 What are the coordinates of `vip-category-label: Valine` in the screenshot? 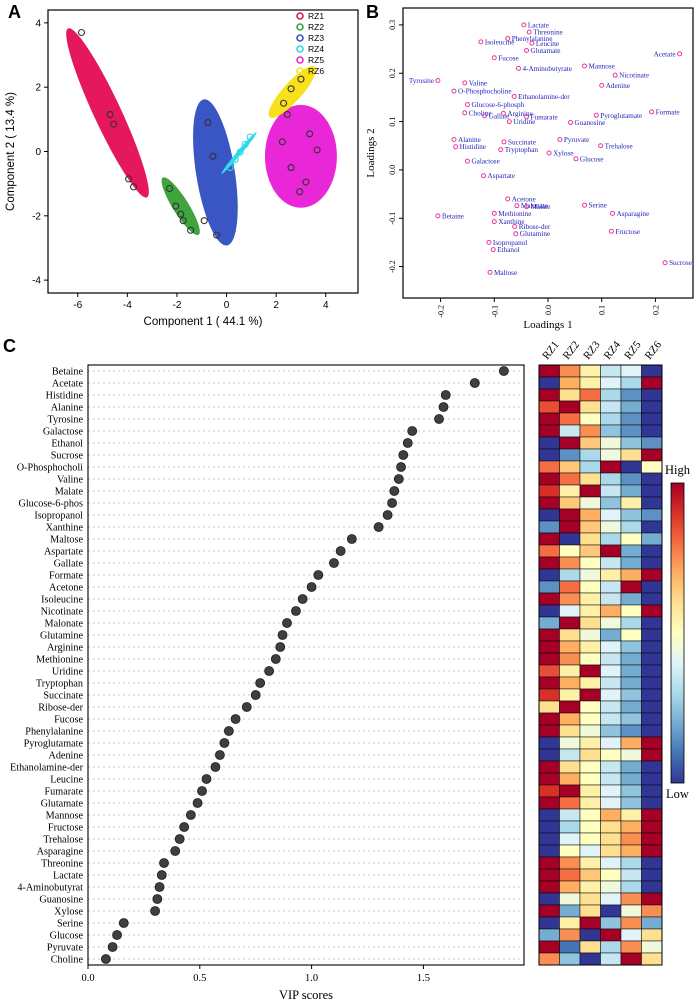 It's located at (70, 480).